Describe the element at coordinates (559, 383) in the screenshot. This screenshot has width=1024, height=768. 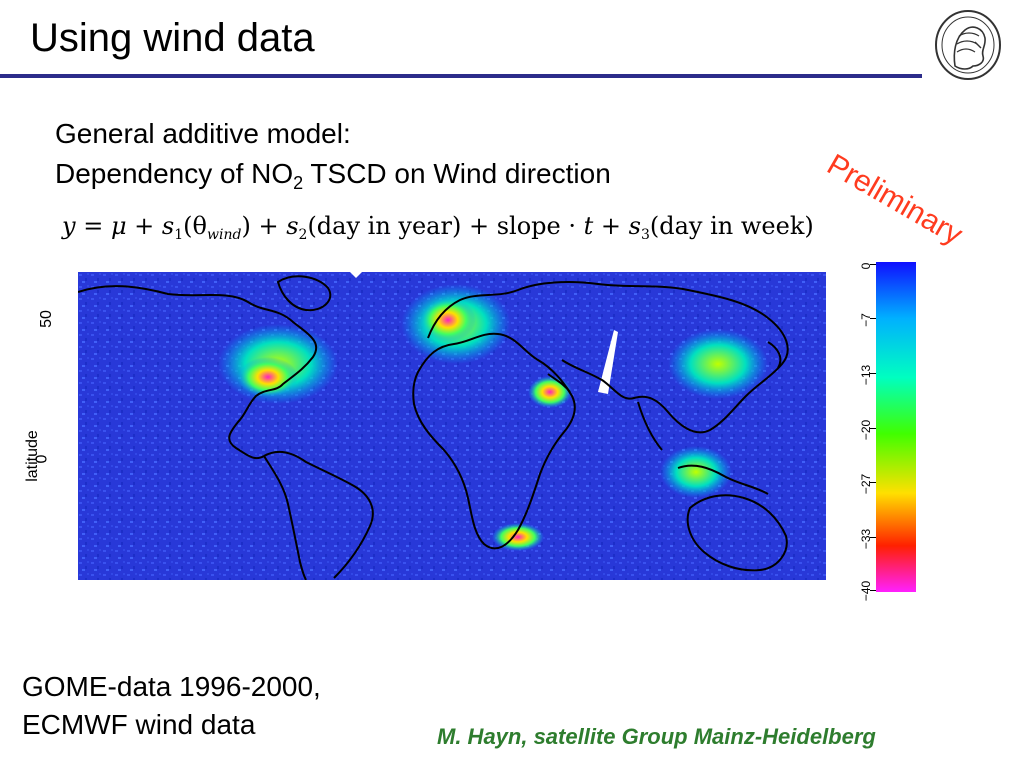
I see `coast-arabian-gulf` at that location.